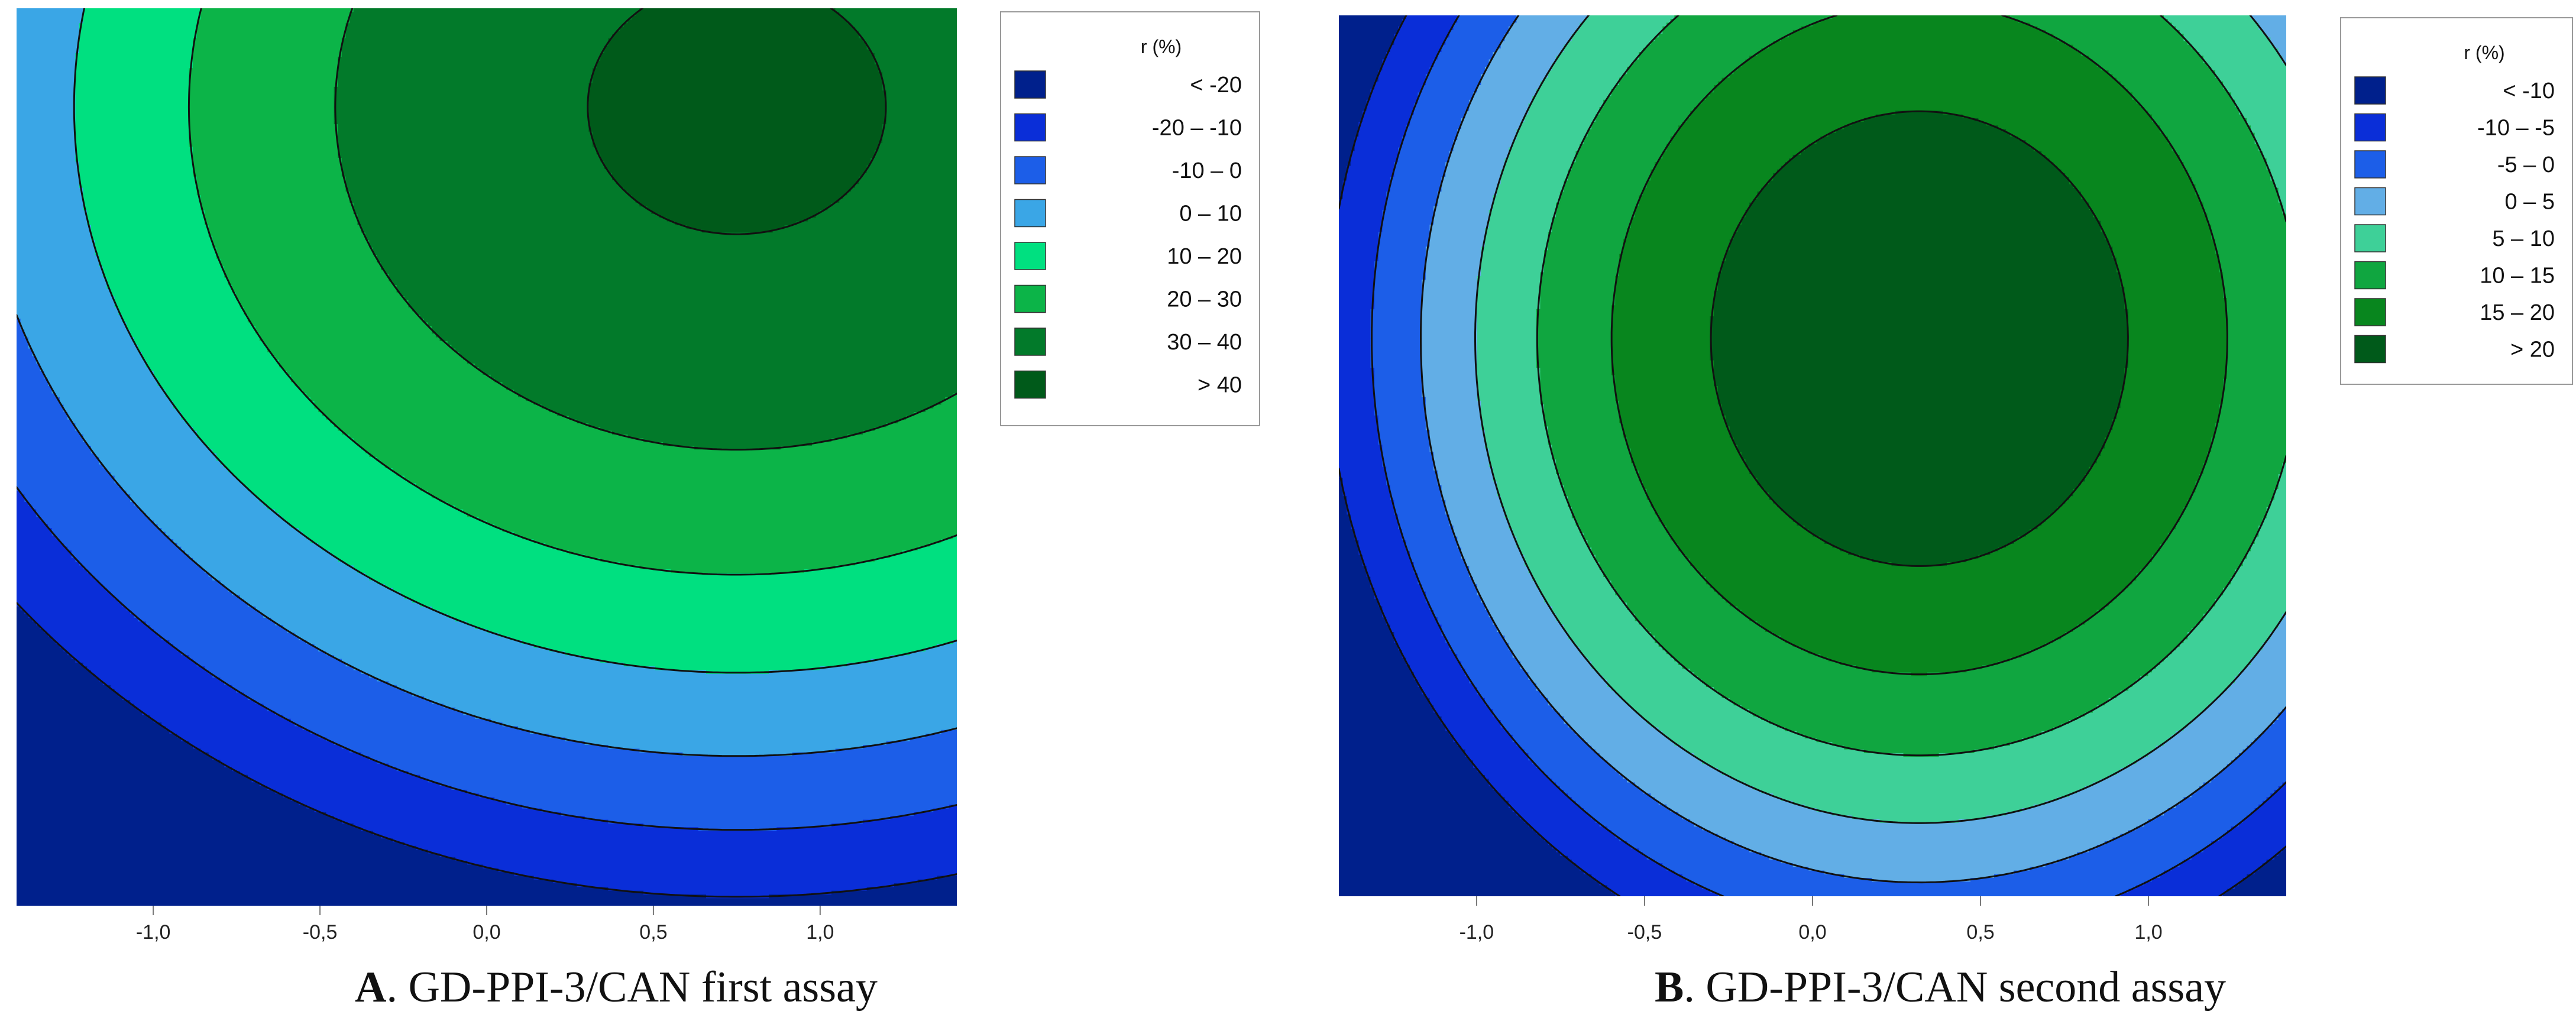  What do you see at coordinates (1980, 932) in the screenshot?
I see `x-tick-label-1-3: 0,5` at bounding box center [1980, 932].